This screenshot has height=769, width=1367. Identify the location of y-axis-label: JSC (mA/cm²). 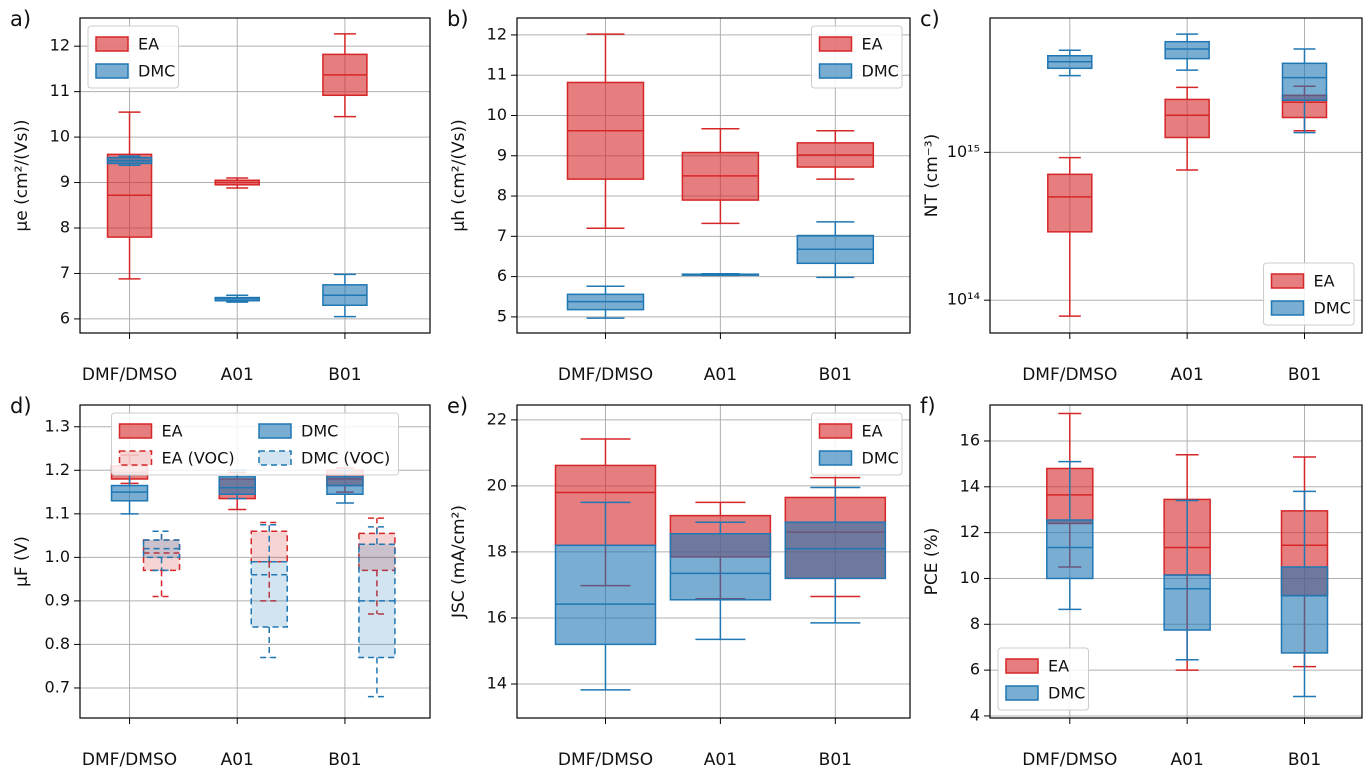
(459, 562).